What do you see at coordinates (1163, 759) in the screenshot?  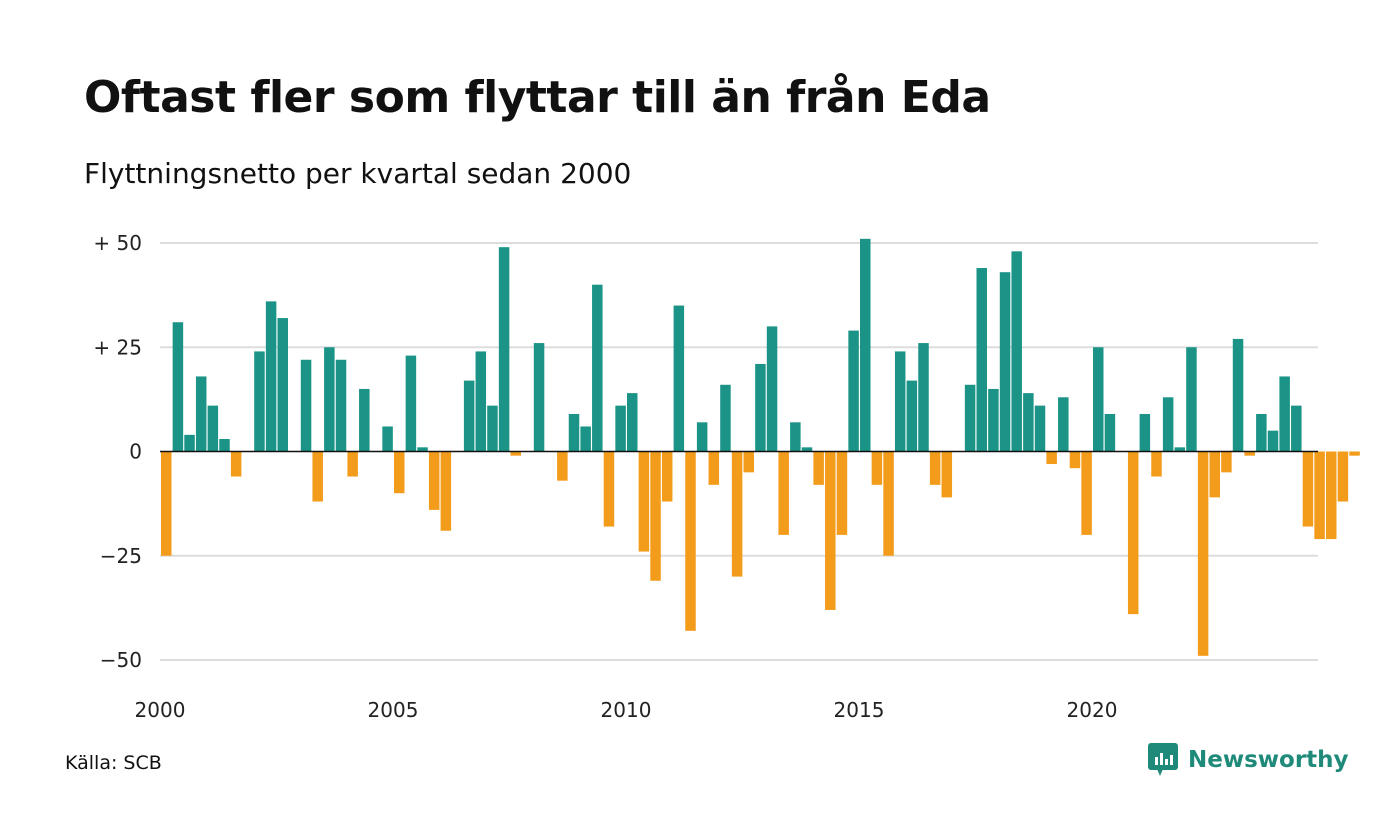 I see `newsworthy-logo-icon` at bounding box center [1163, 759].